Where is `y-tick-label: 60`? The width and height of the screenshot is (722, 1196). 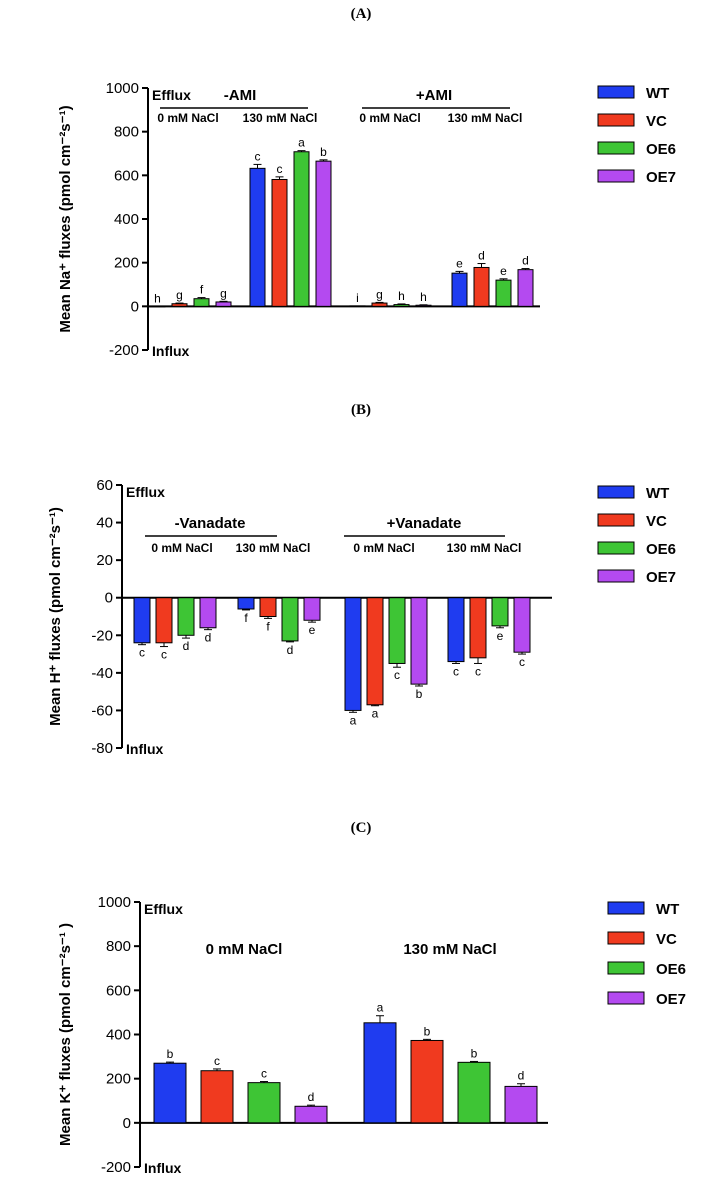 y-tick-label: 60 is located at coordinates (104, 485).